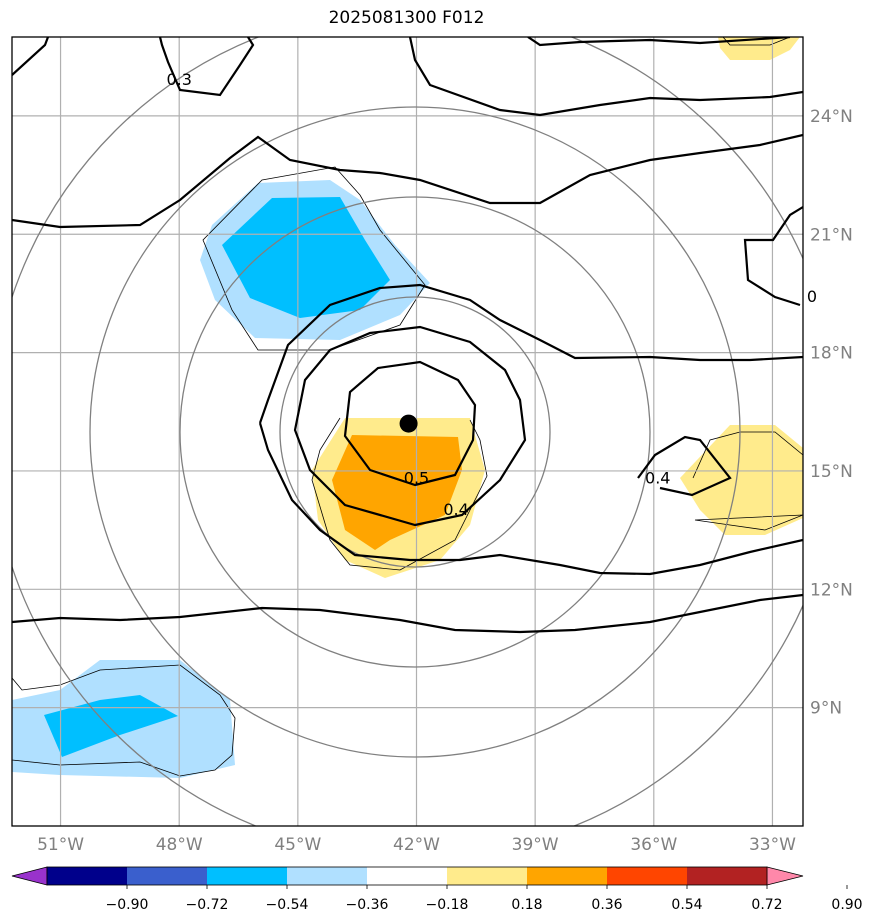  Describe the element at coordinates (535, 845) in the screenshot. I see `longitude-tick-label: 39°W` at that location.